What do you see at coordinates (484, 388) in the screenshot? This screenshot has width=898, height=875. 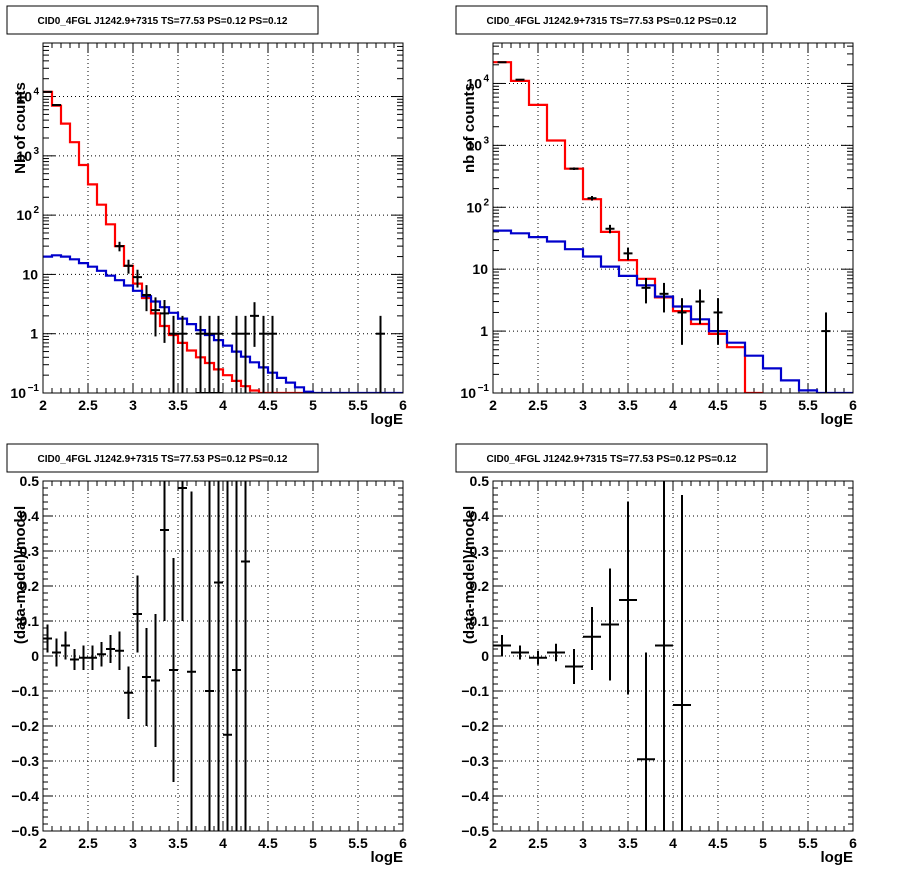 I see `y-tick-exponent: −1` at bounding box center [484, 388].